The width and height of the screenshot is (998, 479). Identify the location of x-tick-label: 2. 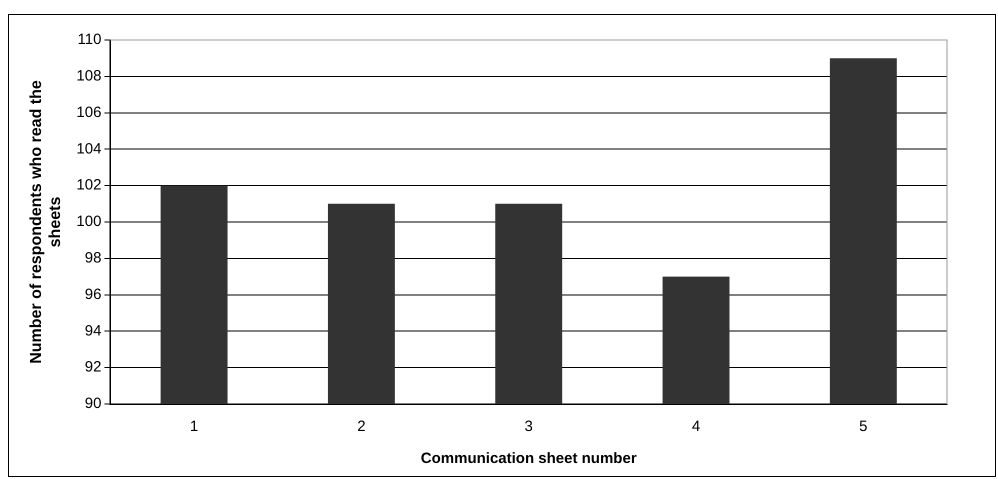
(361, 427).